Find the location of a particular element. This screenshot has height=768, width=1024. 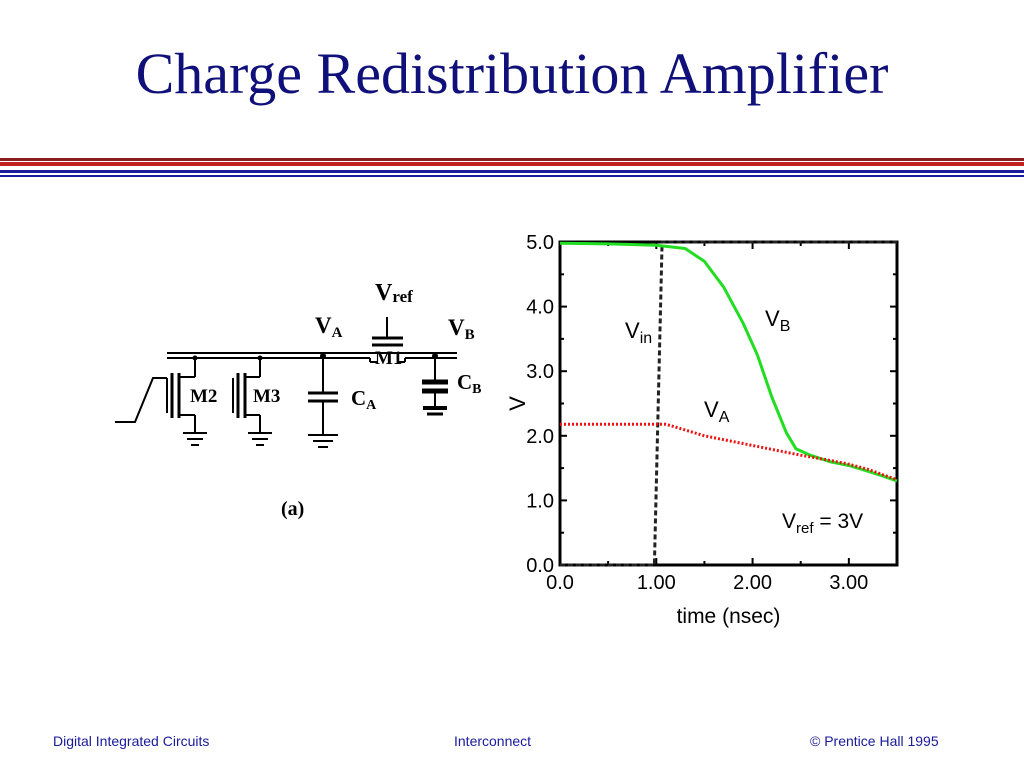

va-node-label: VA is located at coordinates (329, 327).